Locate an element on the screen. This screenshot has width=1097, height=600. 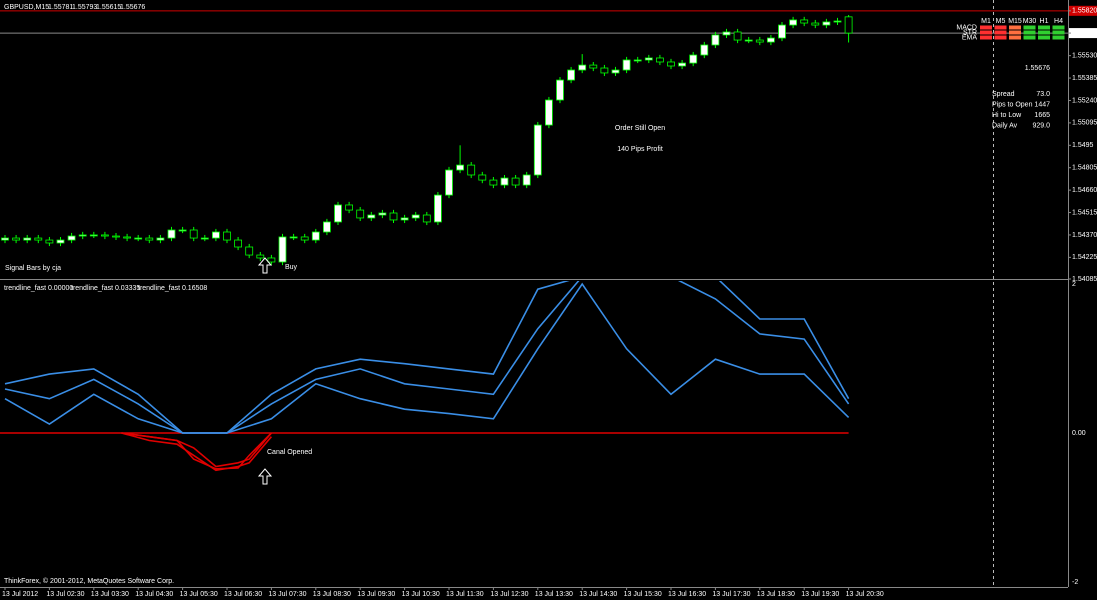
y-tick-label: 1.55240 is located at coordinates (1084, 100).